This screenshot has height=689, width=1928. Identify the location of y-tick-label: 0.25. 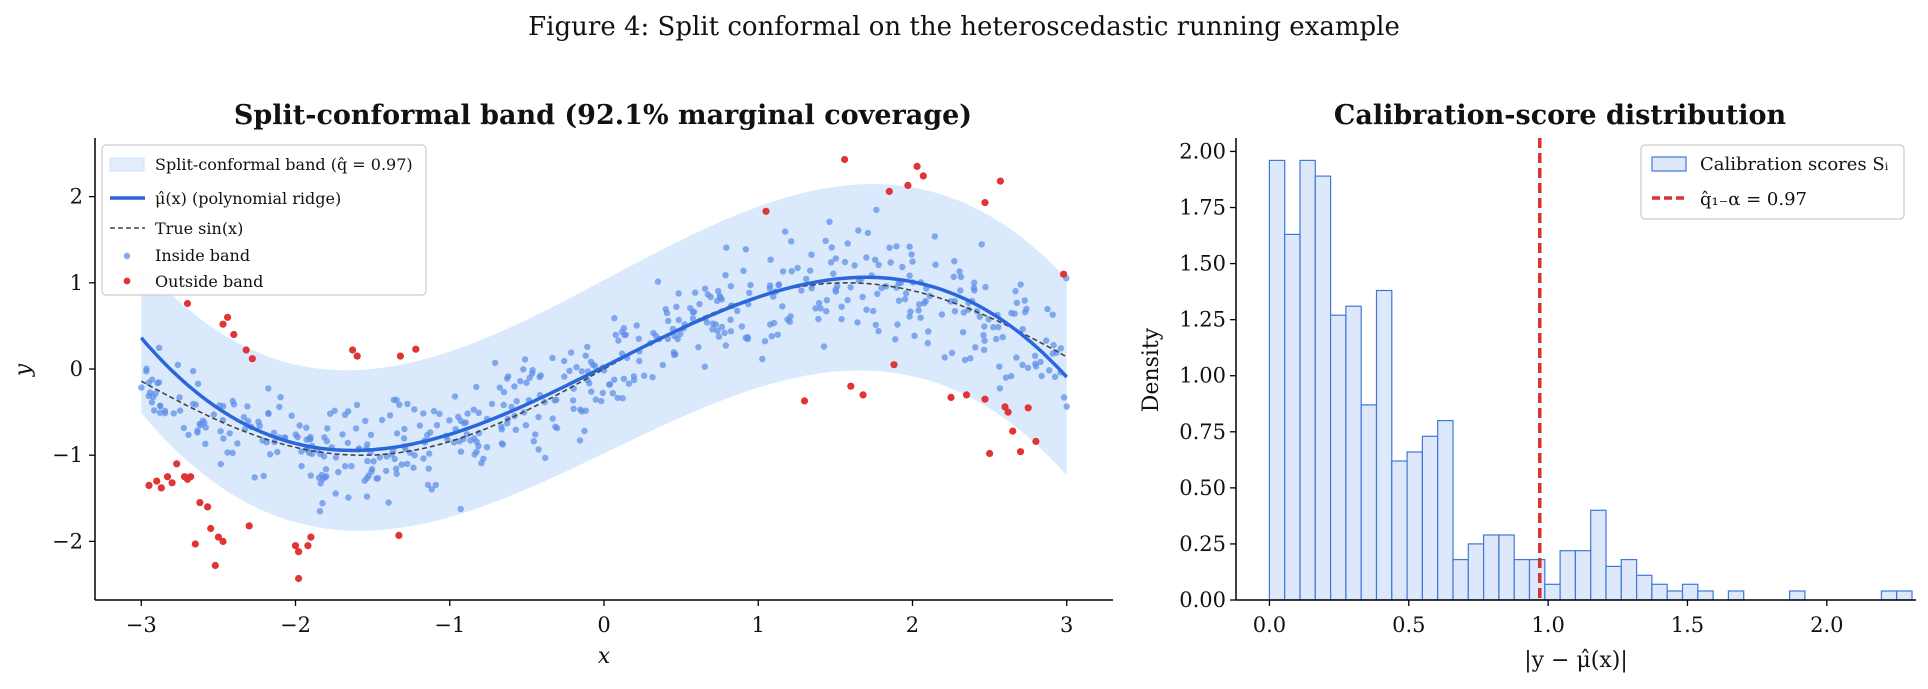
(1202, 544).